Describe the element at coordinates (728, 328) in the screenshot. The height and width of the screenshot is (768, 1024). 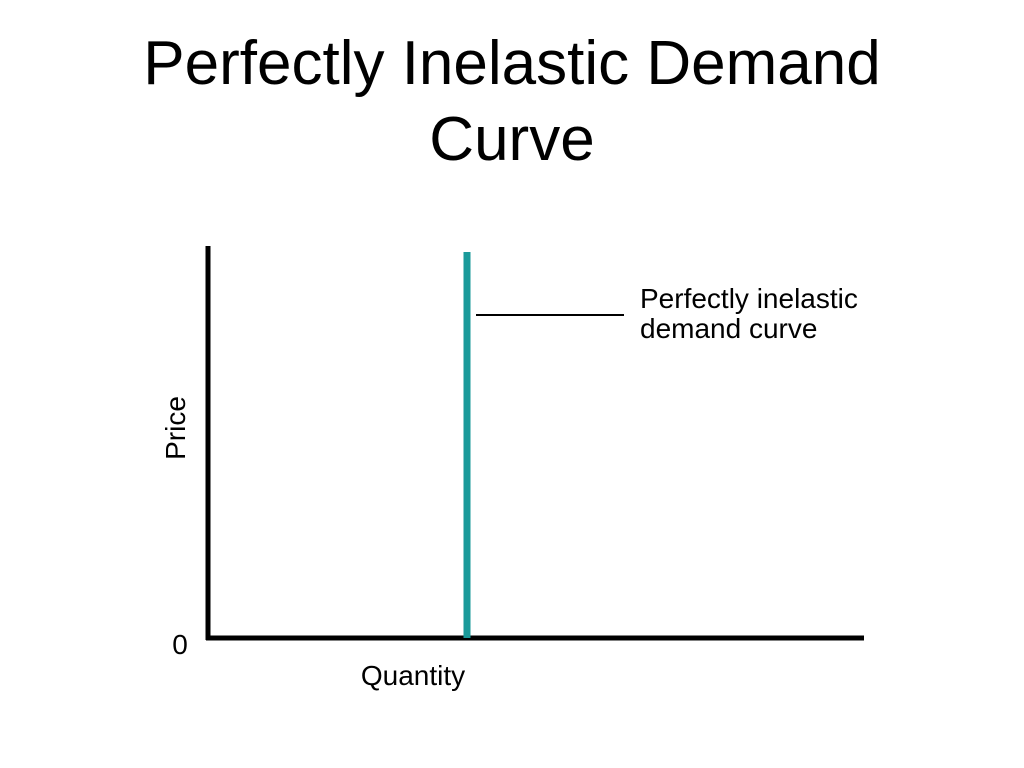
I see `annotation-line-2: demand curve` at that location.